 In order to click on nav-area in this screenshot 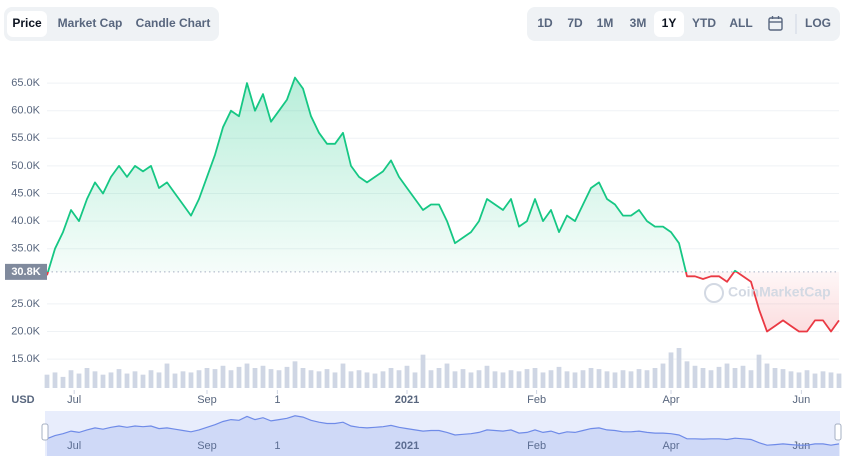, I will do `click(443, 435)`.